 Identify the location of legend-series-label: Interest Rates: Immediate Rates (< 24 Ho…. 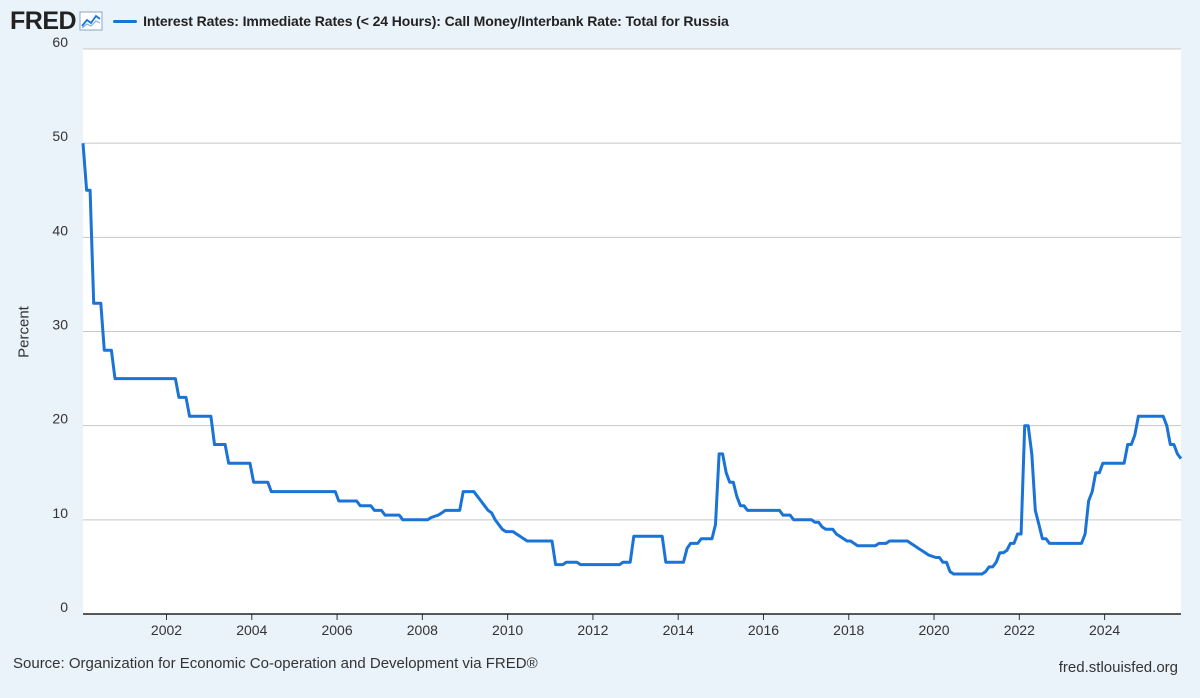
(436, 21).